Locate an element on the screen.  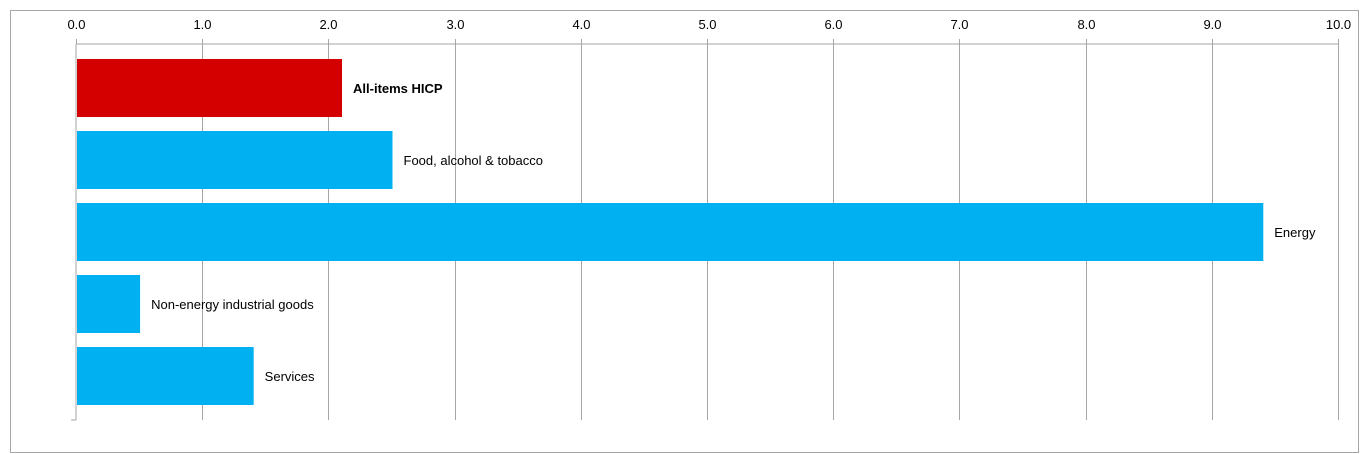
x-tick-label: 6.0 is located at coordinates (833, 24).